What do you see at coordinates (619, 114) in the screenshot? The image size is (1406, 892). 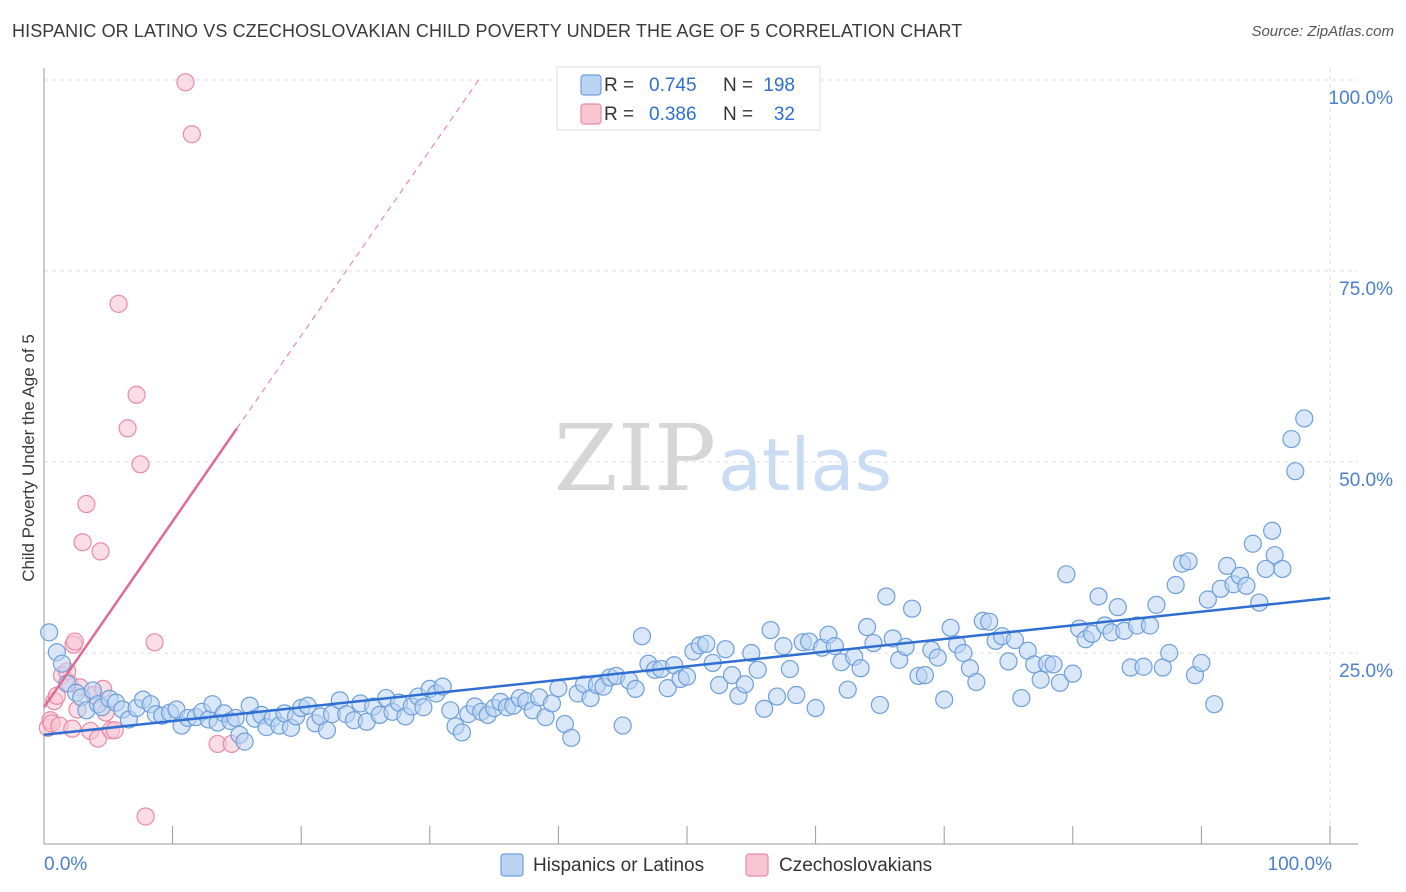 I see `legend-r-label-2: R =` at bounding box center [619, 114].